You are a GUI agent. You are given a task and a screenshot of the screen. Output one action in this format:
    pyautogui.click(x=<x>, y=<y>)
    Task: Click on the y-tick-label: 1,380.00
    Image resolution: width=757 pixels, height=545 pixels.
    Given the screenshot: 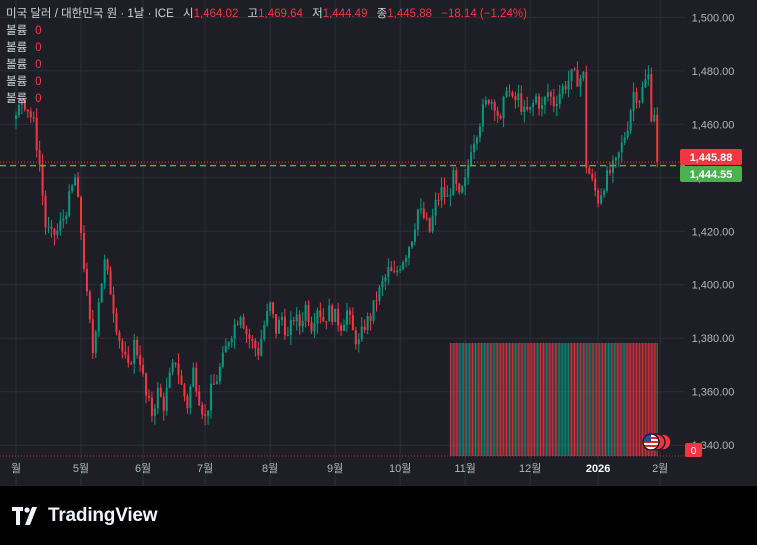 What is the action you would take?
    pyautogui.click(x=713, y=339)
    